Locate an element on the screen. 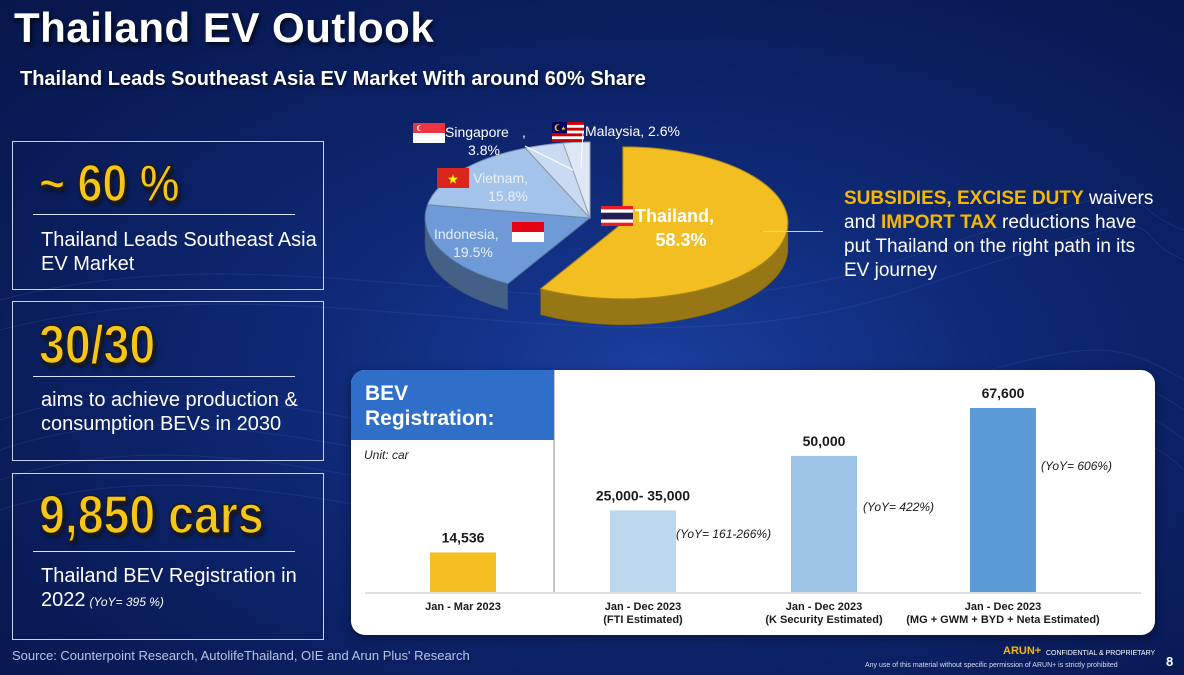  singapore-flag-icon is located at coordinates (429, 133).